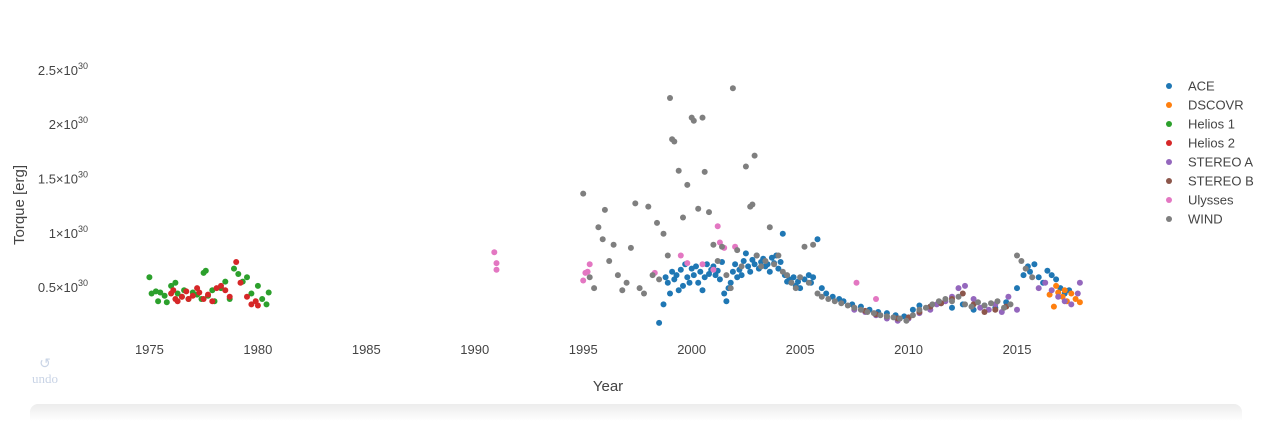 The height and width of the screenshot is (421, 1272). What do you see at coordinates (1194, 219) in the screenshot?
I see `legend-item-wind: WIND` at bounding box center [1194, 219].